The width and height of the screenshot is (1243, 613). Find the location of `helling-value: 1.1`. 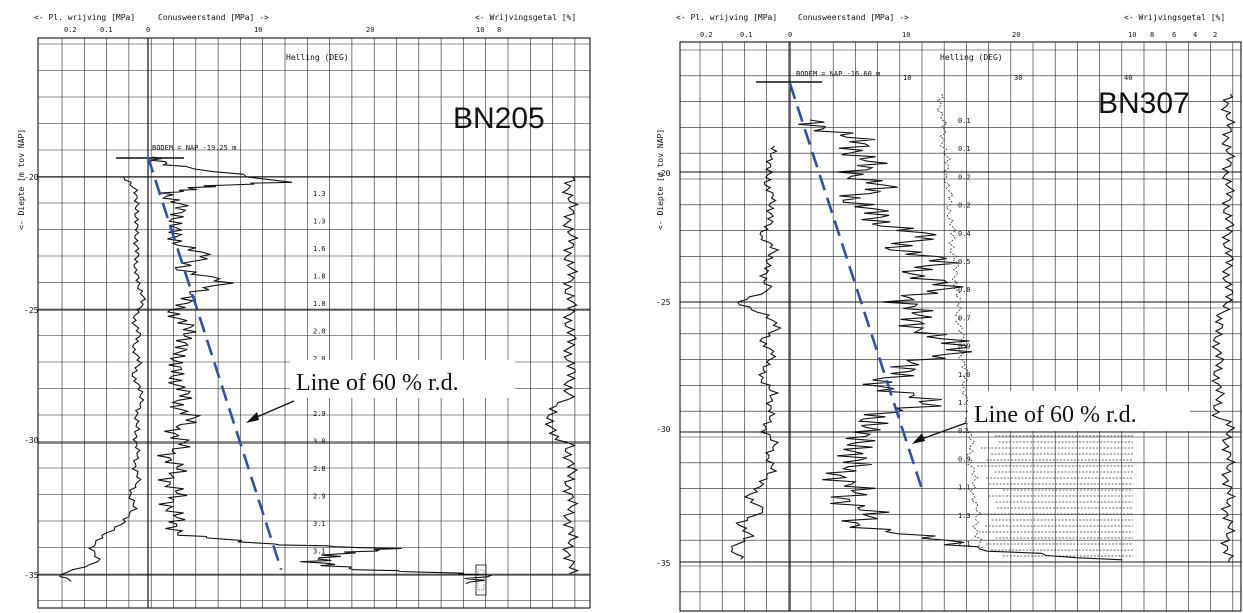

helling-value: 1.1 is located at coordinates (964, 403).